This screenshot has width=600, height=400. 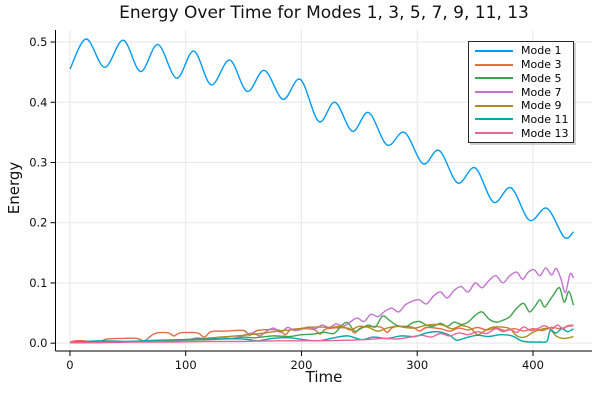 I want to click on legend-entry-mode-7: Mode 7, so click(x=522, y=92).